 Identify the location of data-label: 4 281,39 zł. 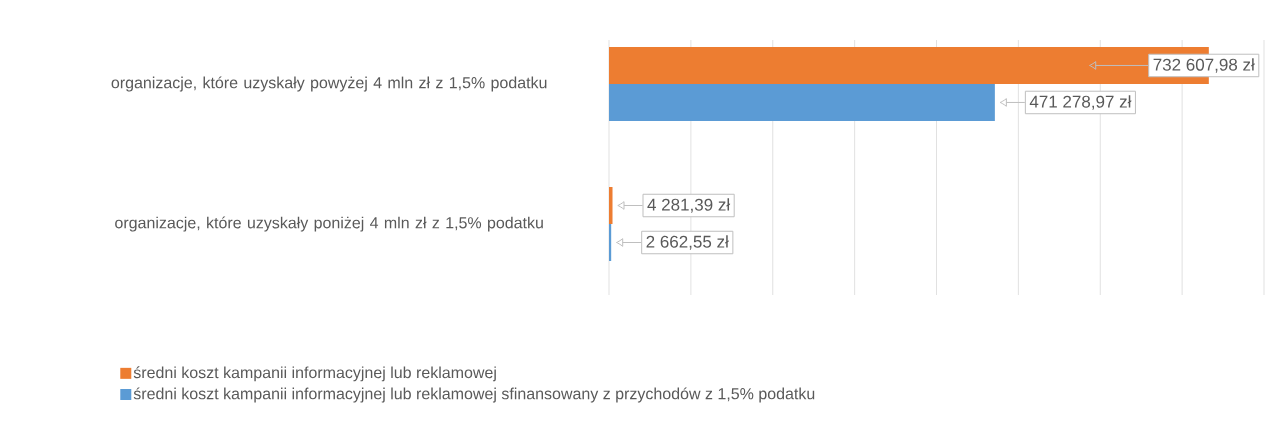
(689, 205).